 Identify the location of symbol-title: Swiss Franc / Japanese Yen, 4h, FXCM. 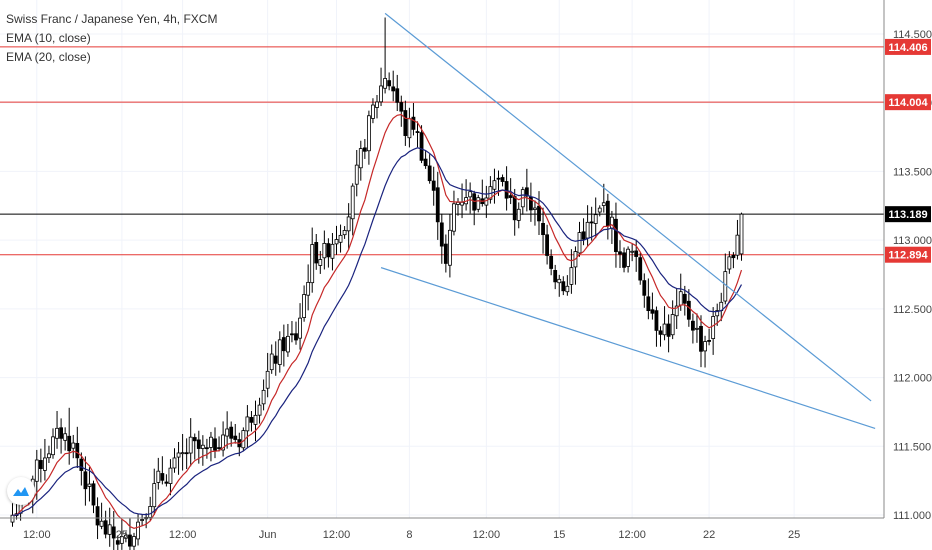
(112, 19).